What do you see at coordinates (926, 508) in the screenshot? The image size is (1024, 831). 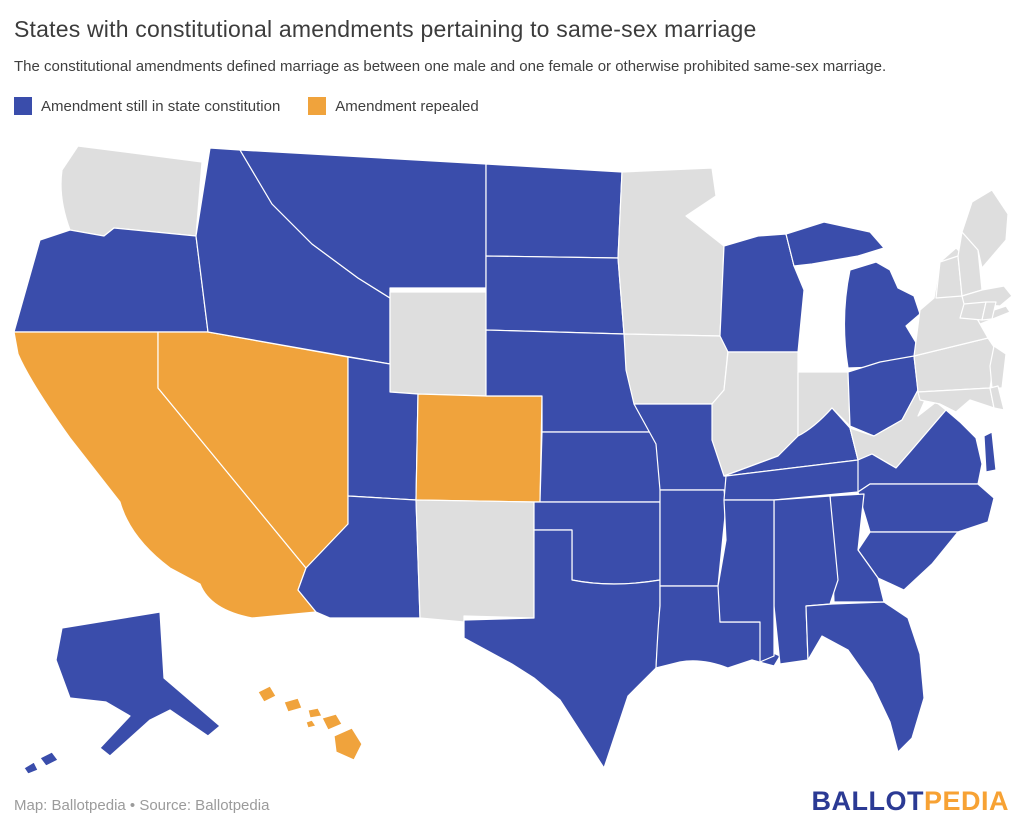 I see `state-north-carolina` at bounding box center [926, 508].